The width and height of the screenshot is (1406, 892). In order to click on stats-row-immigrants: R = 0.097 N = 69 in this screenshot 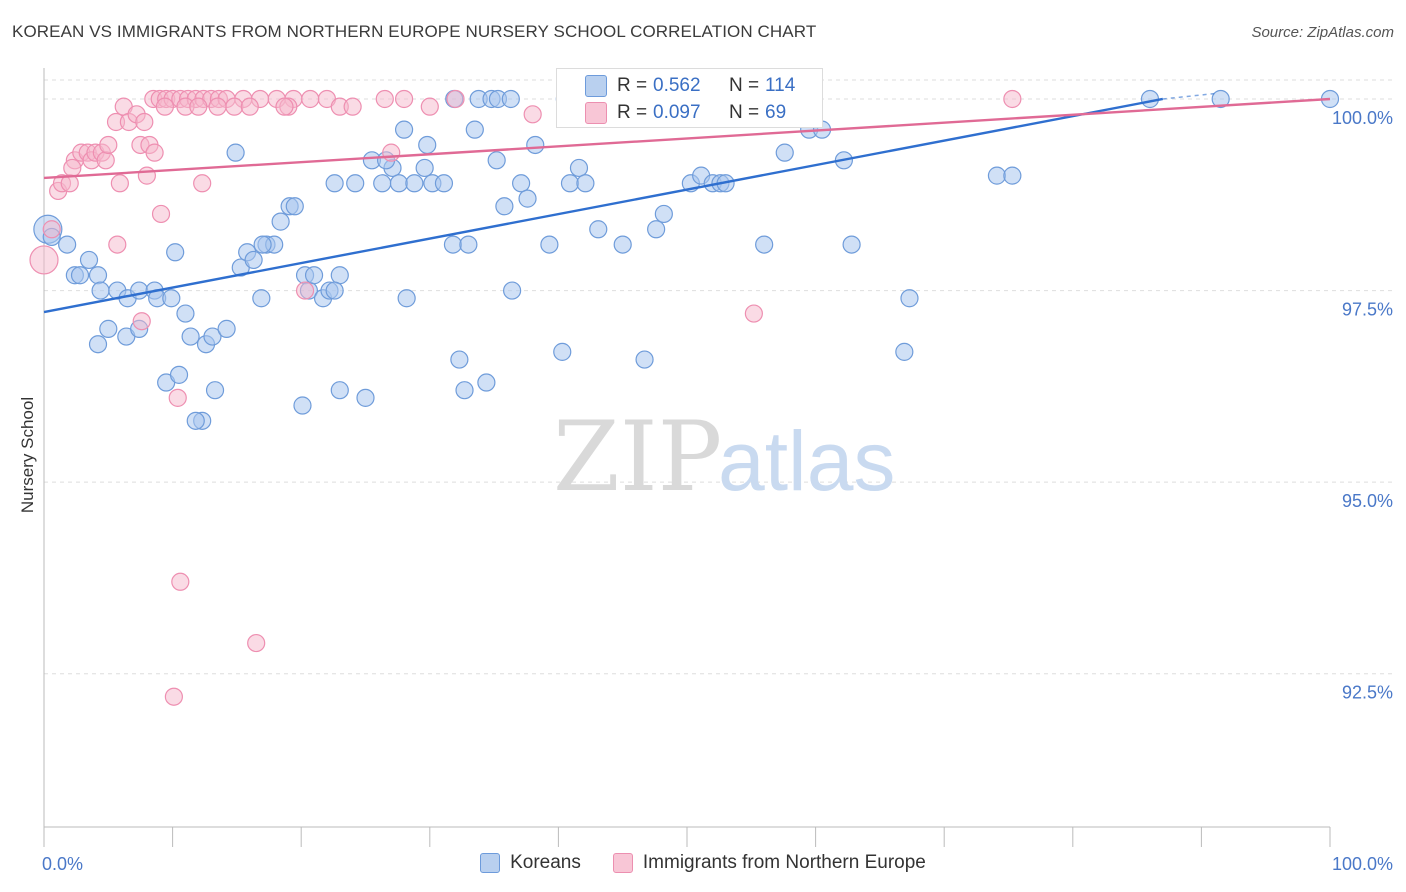, I will do `click(689, 113)`.